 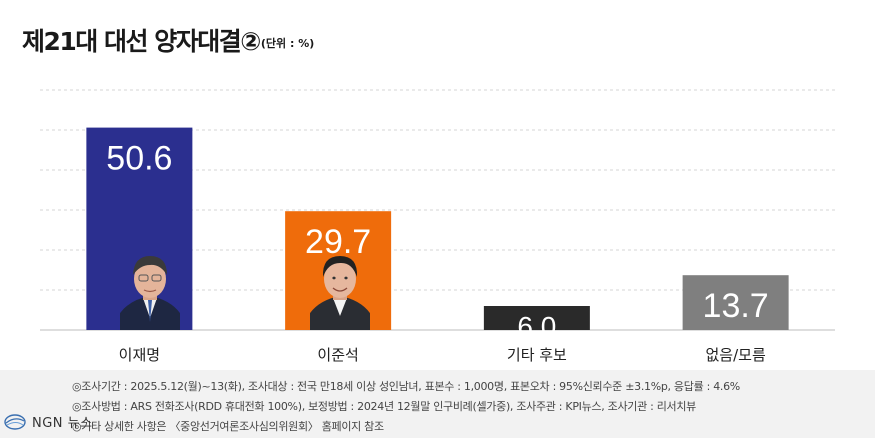 I want to click on value-label-4: 13.7, so click(x=736, y=306).